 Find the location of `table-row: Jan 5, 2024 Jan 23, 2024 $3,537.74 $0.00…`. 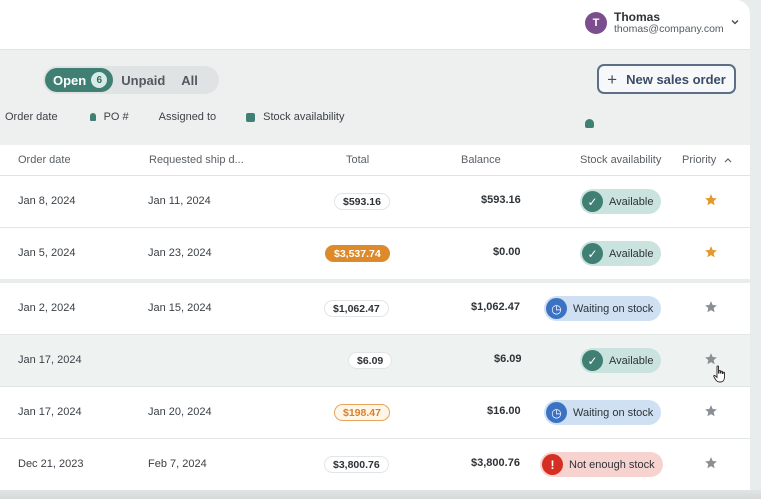

table-row: Jan 5, 2024 Jan 23, 2024 $3,537.74 $0.00… is located at coordinates (375, 255).